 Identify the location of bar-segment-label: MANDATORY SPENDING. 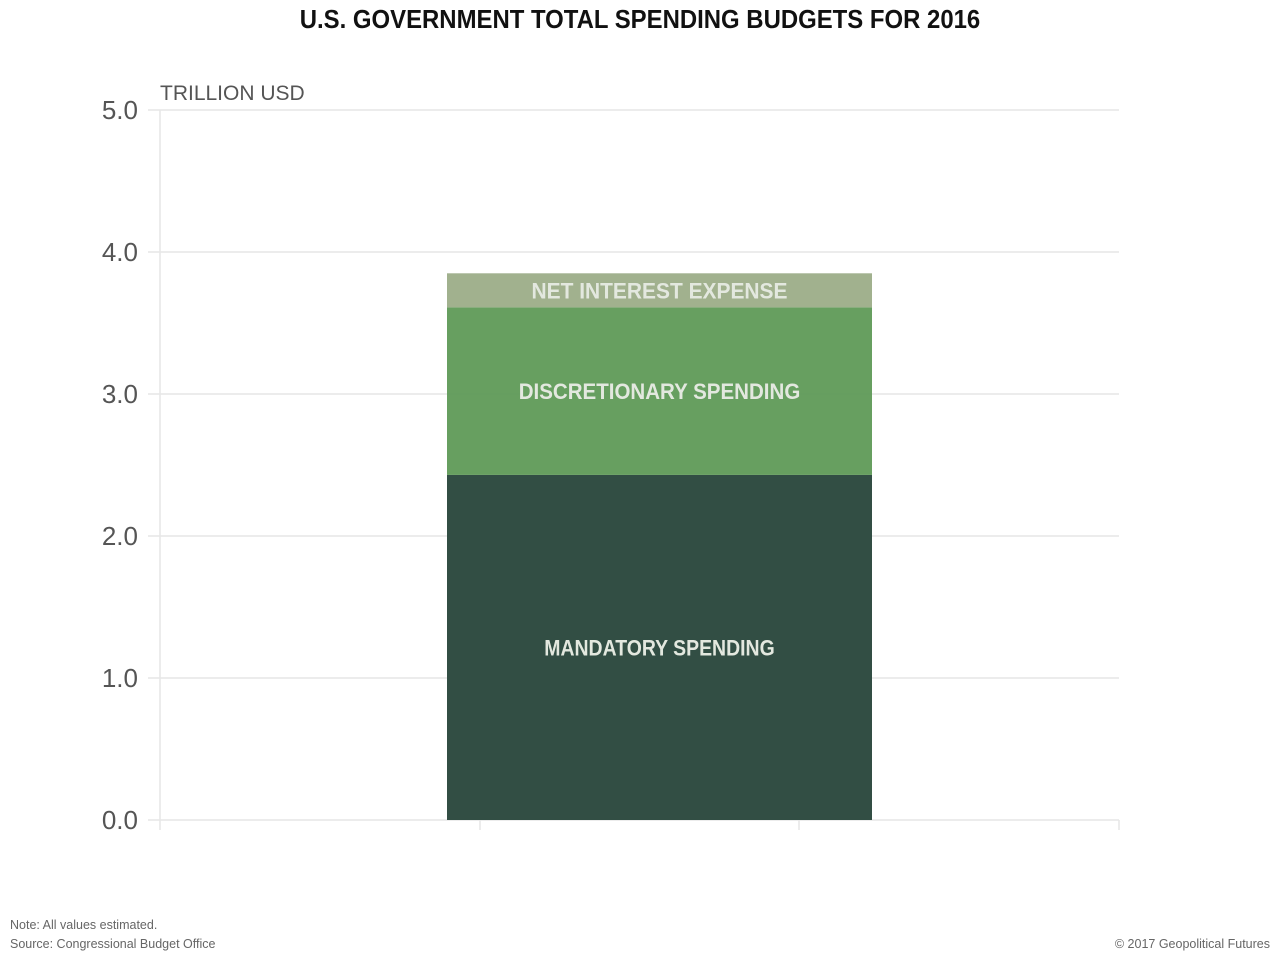
(659, 647).